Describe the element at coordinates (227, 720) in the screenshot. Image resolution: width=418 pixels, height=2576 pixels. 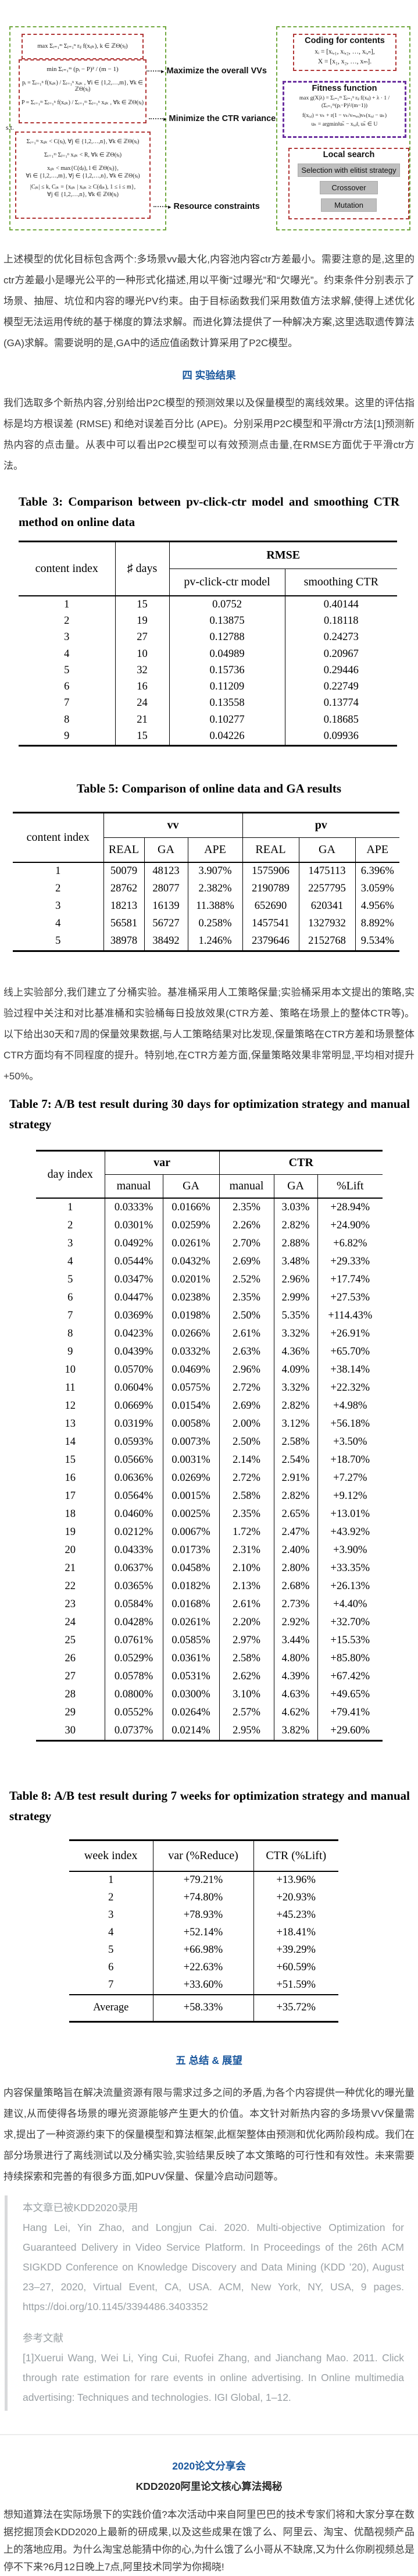
I see `table-cell: 0.10277` at that location.